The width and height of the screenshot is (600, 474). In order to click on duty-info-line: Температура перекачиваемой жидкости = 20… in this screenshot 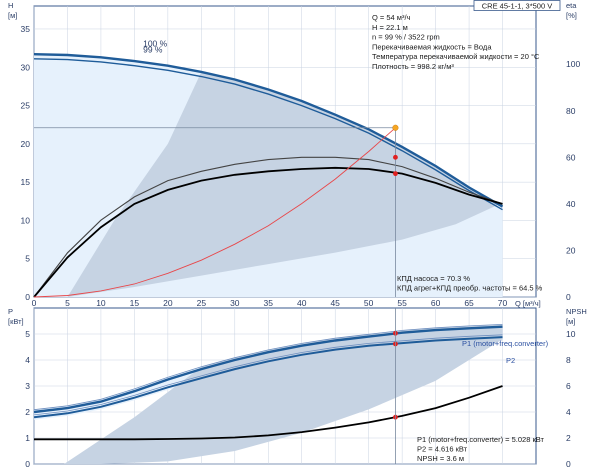, I will do `click(456, 56)`.